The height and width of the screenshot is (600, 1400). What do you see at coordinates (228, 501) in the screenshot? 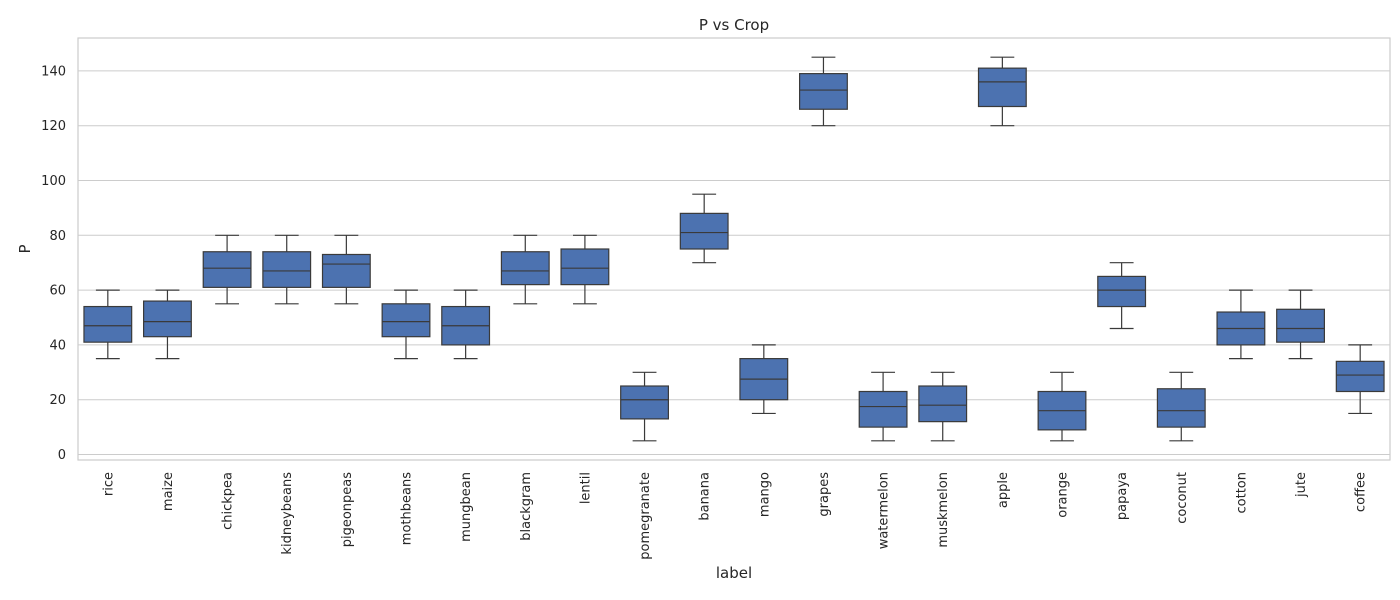
I see `x-tick-label: chickpea` at bounding box center [228, 501].